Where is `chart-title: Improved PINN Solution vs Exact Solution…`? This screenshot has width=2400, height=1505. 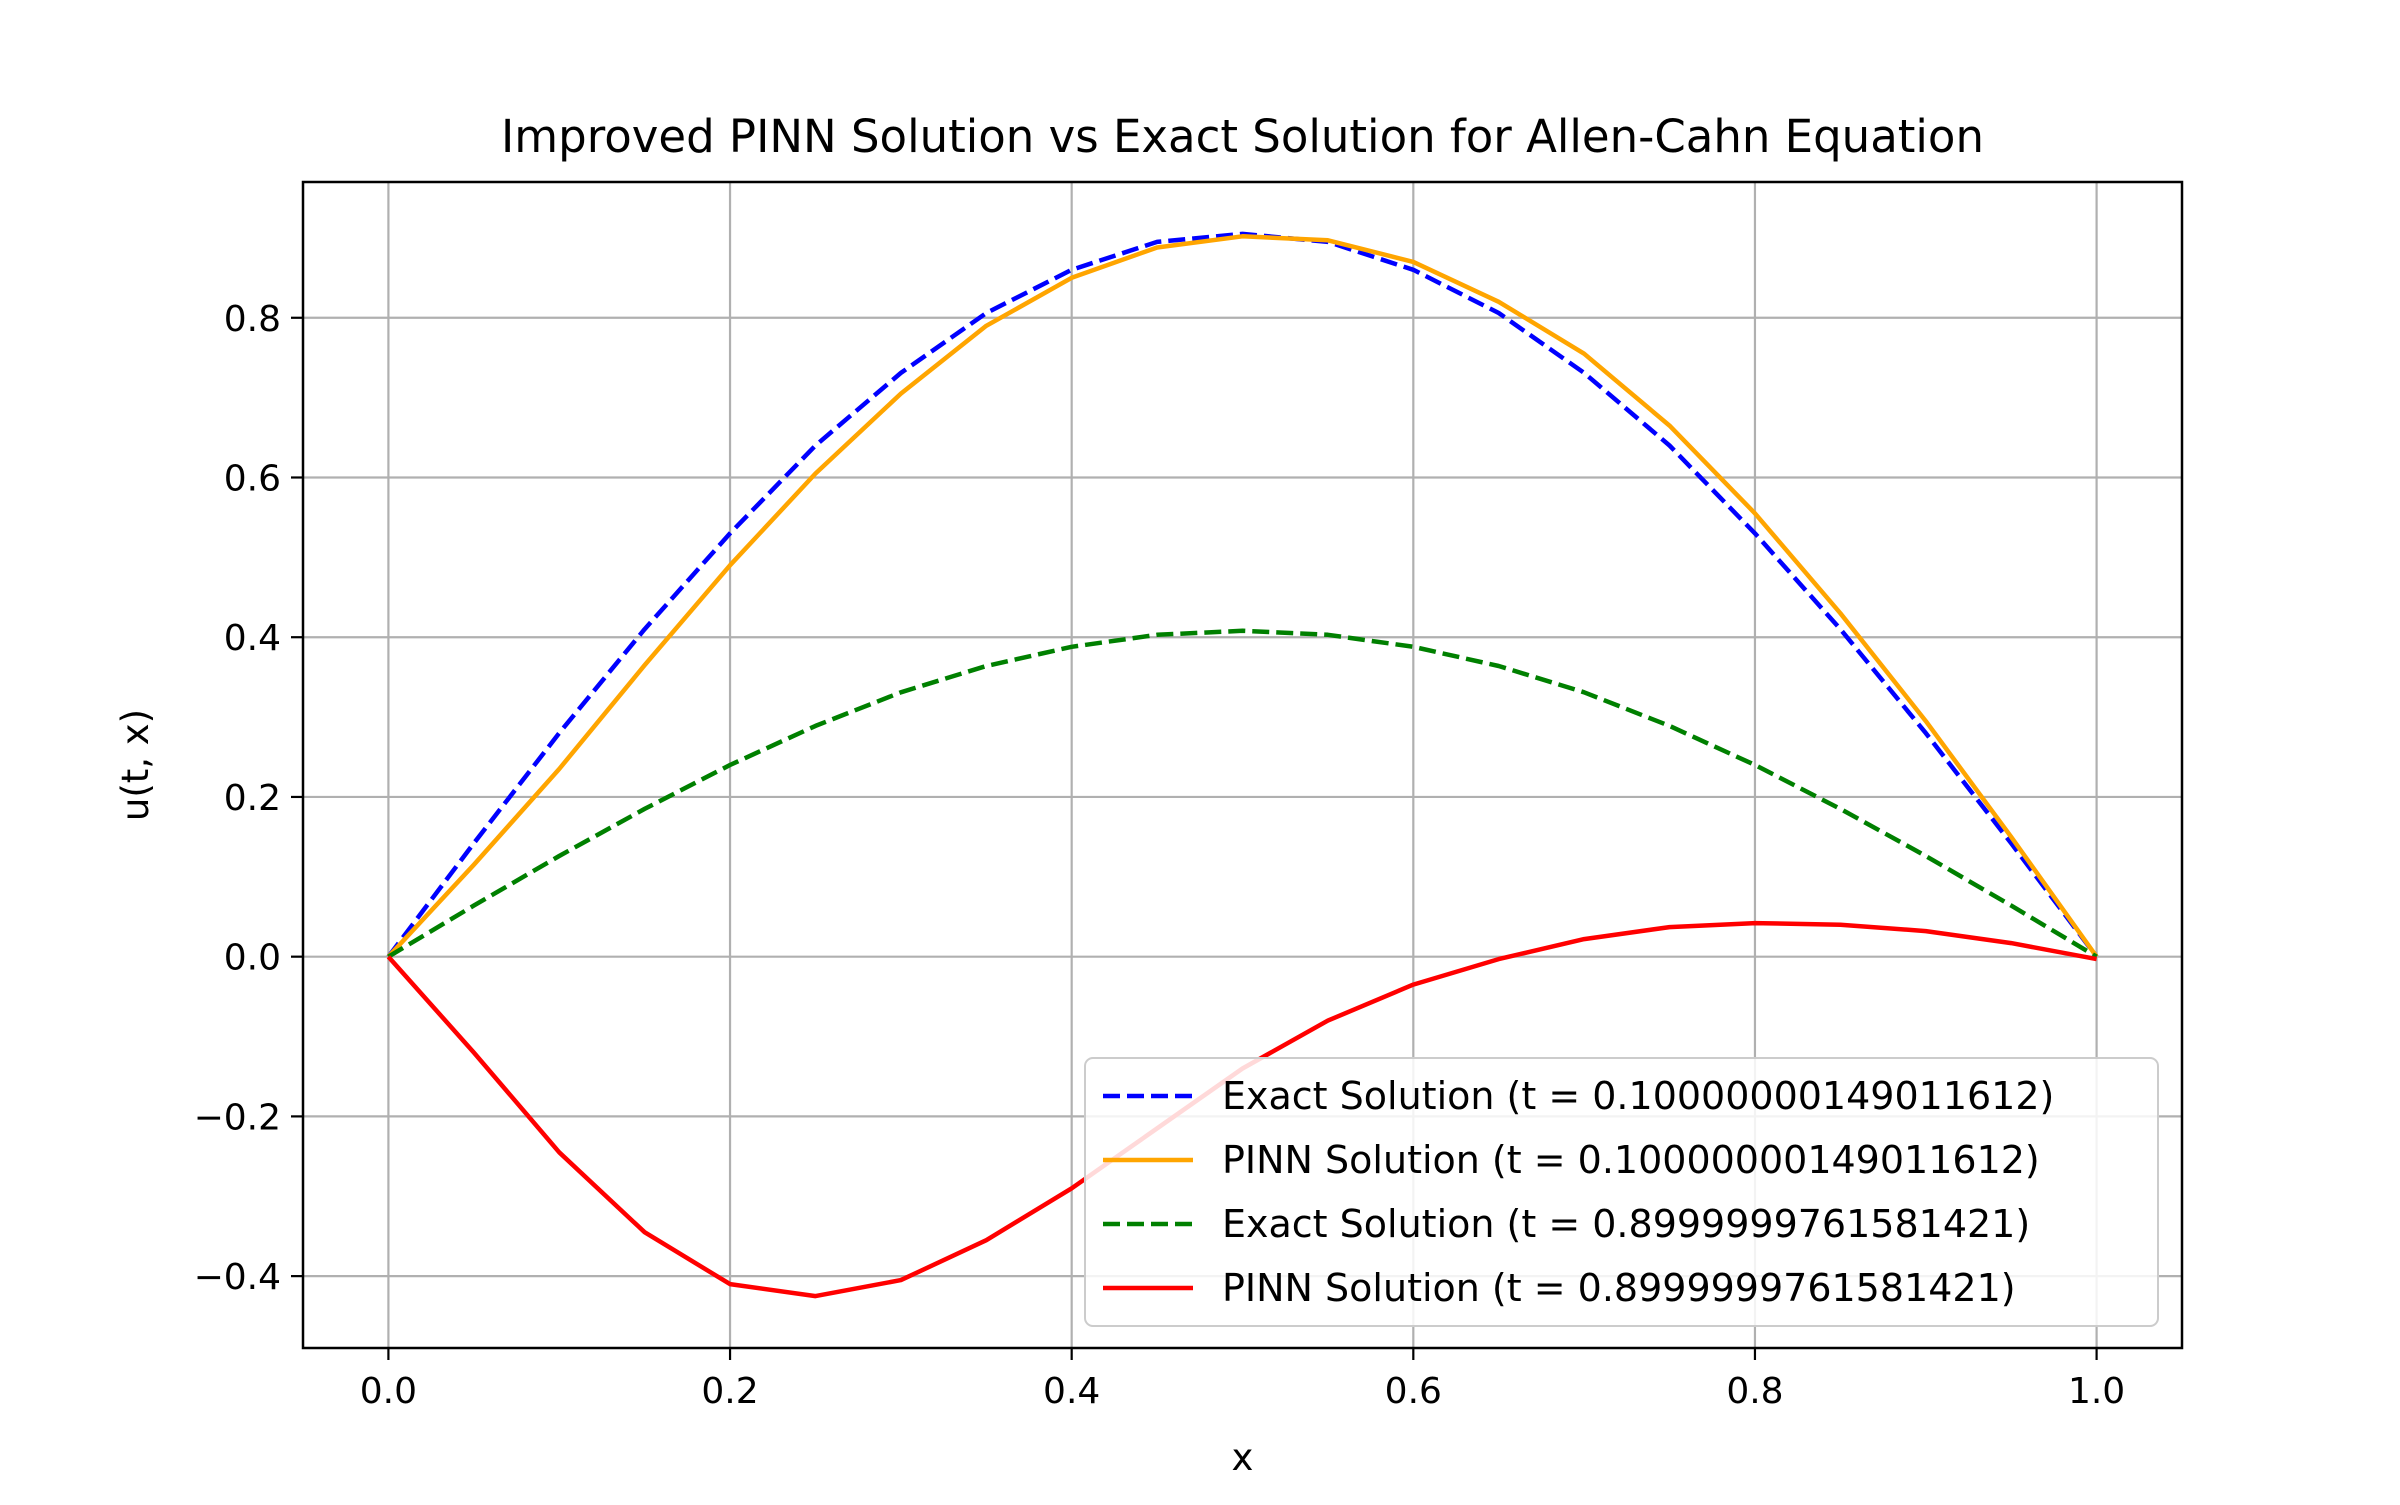 chart-title: Improved PINN Solution vs Exact Solution… is located at coordinates (1242, 136).